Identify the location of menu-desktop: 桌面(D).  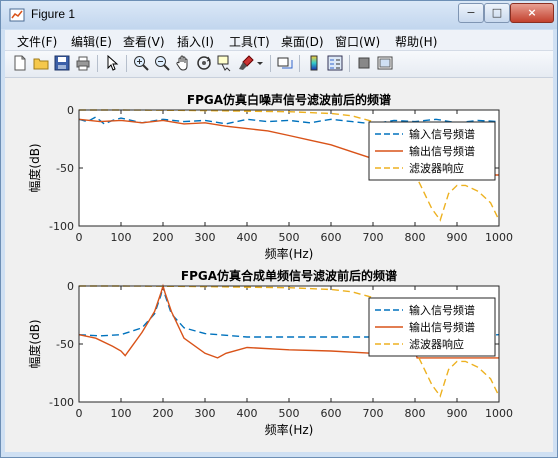
(302, 42).